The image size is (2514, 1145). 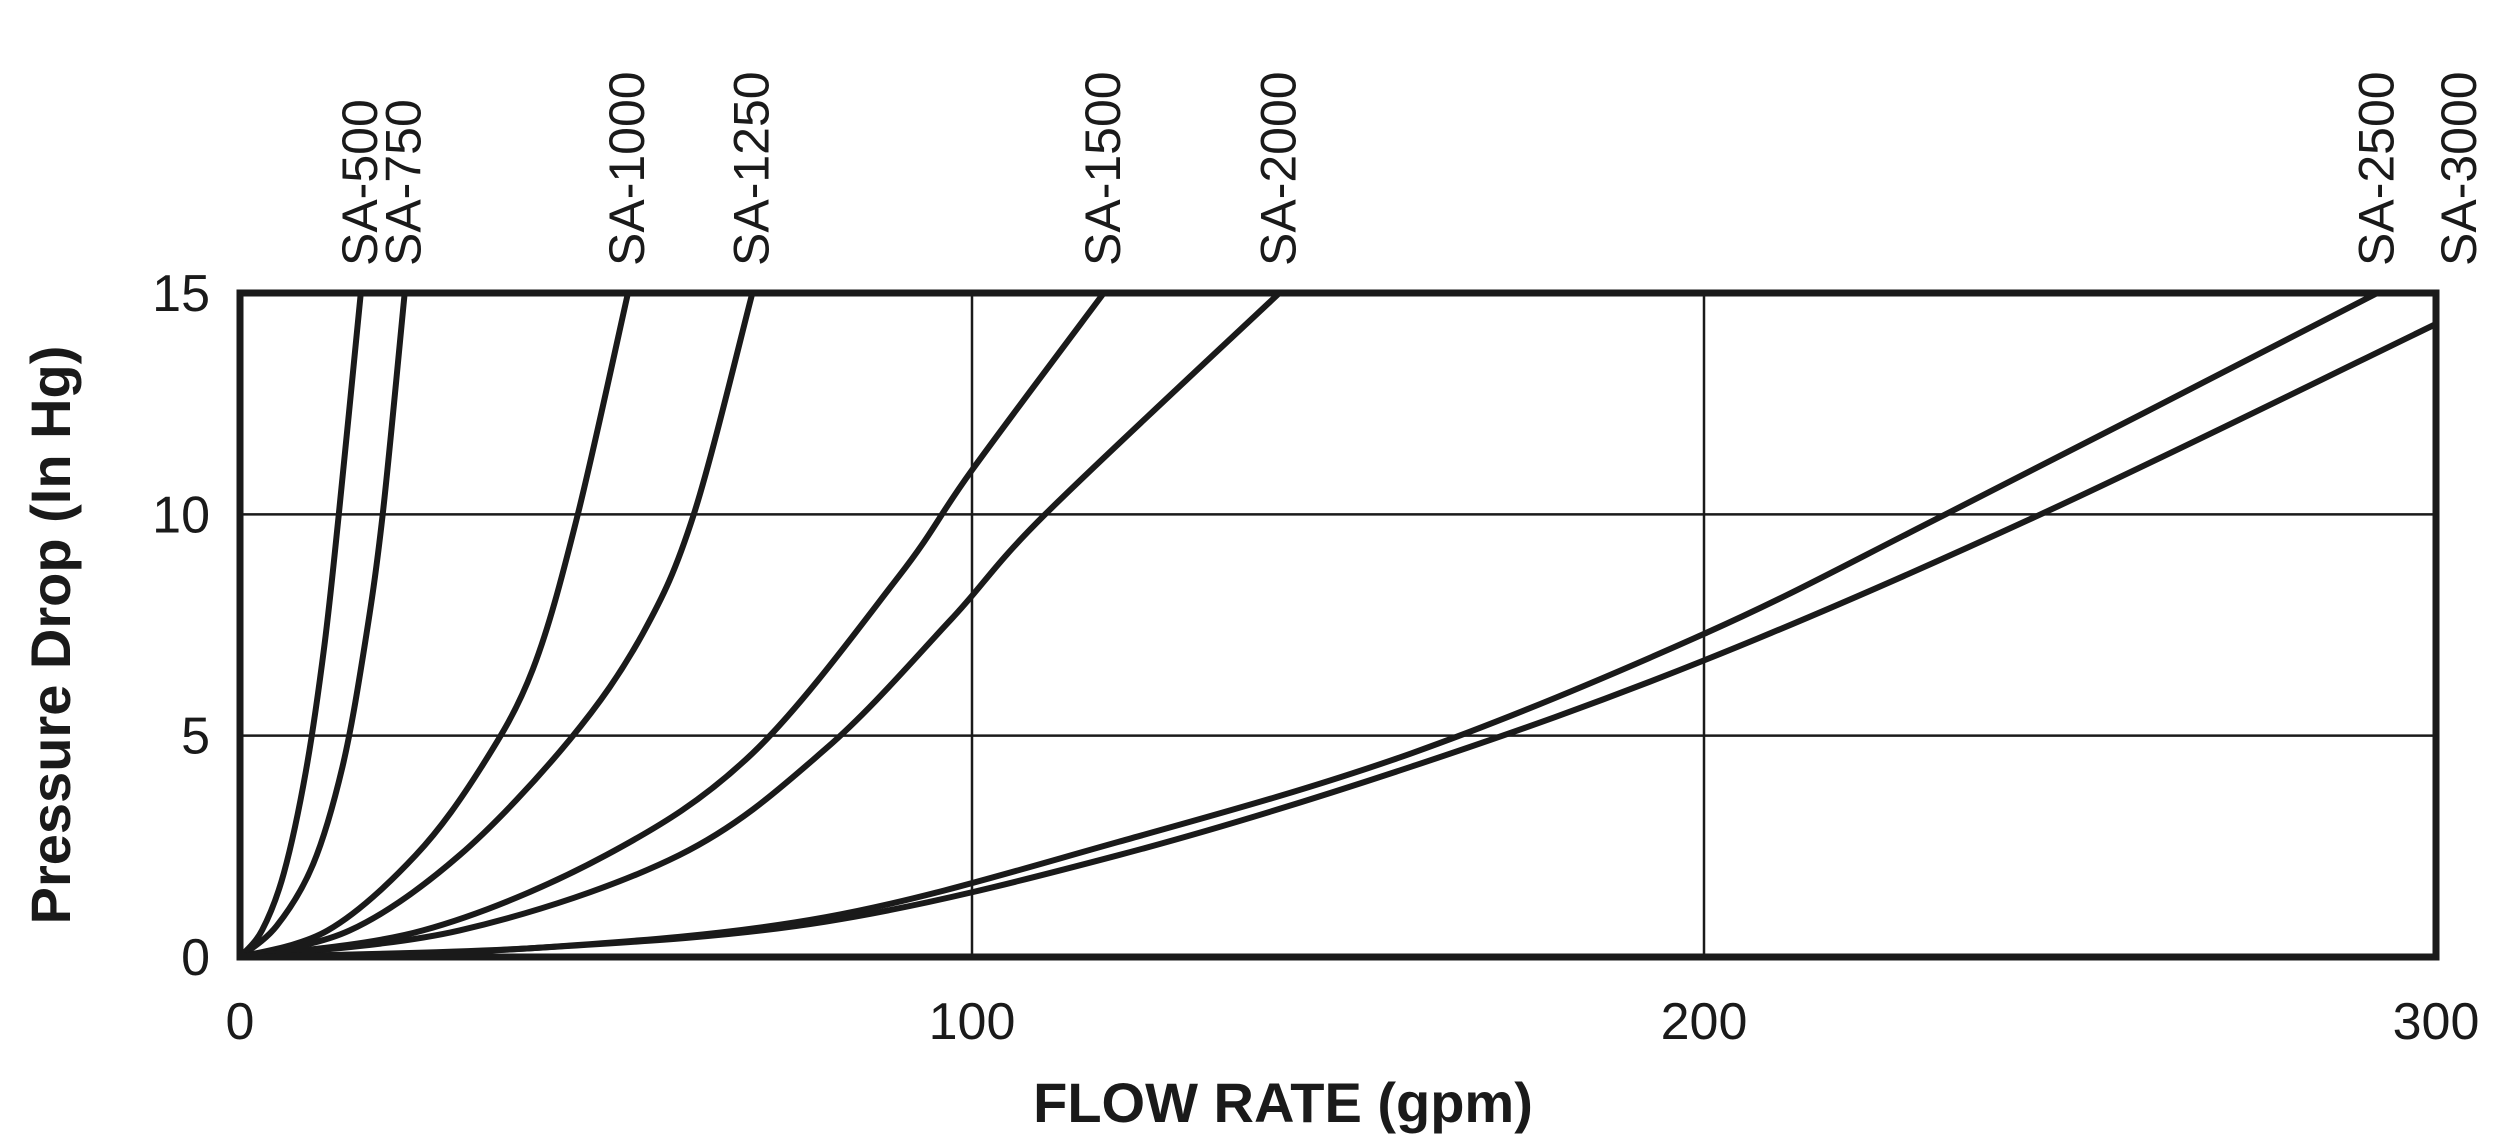 What do you see at coordinates (195, 958) in the screenshot?
I see `y-tick-label: 0` at bounding box center [195, 958].